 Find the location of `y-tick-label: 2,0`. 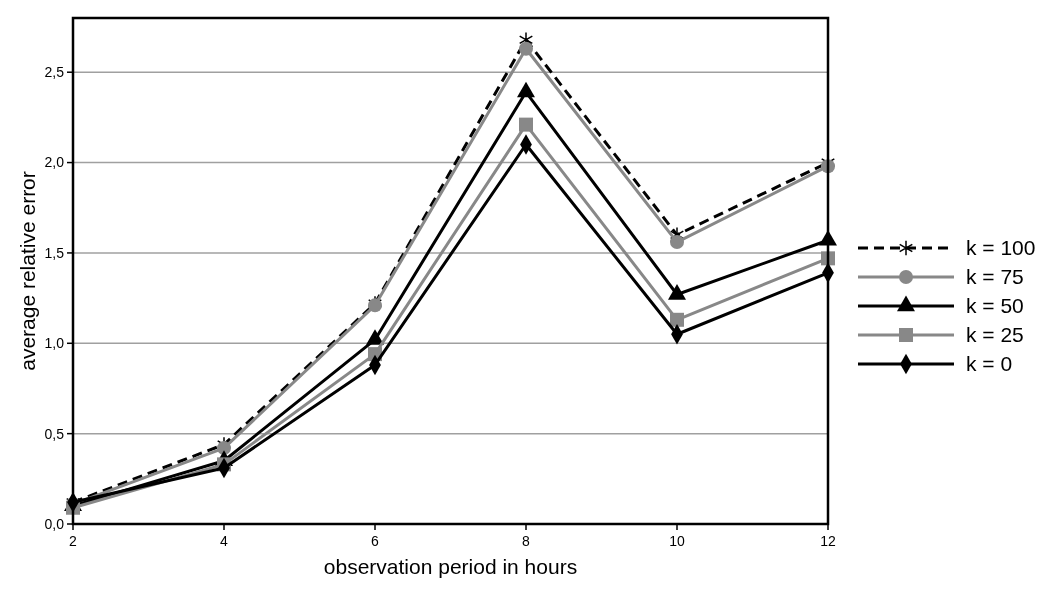

y-tick-label: 2,0 is located at coordinates (54, 162).